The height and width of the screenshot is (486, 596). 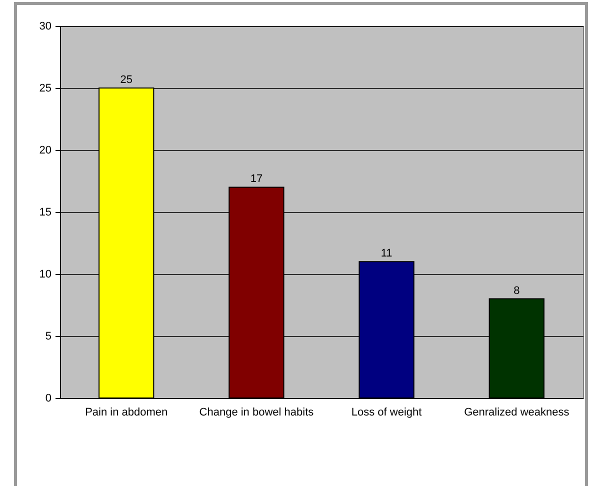 What do you see at coordinates (386, 254) in the screenshot?
I see `data-label: 11` at bounding box center [386, 254].